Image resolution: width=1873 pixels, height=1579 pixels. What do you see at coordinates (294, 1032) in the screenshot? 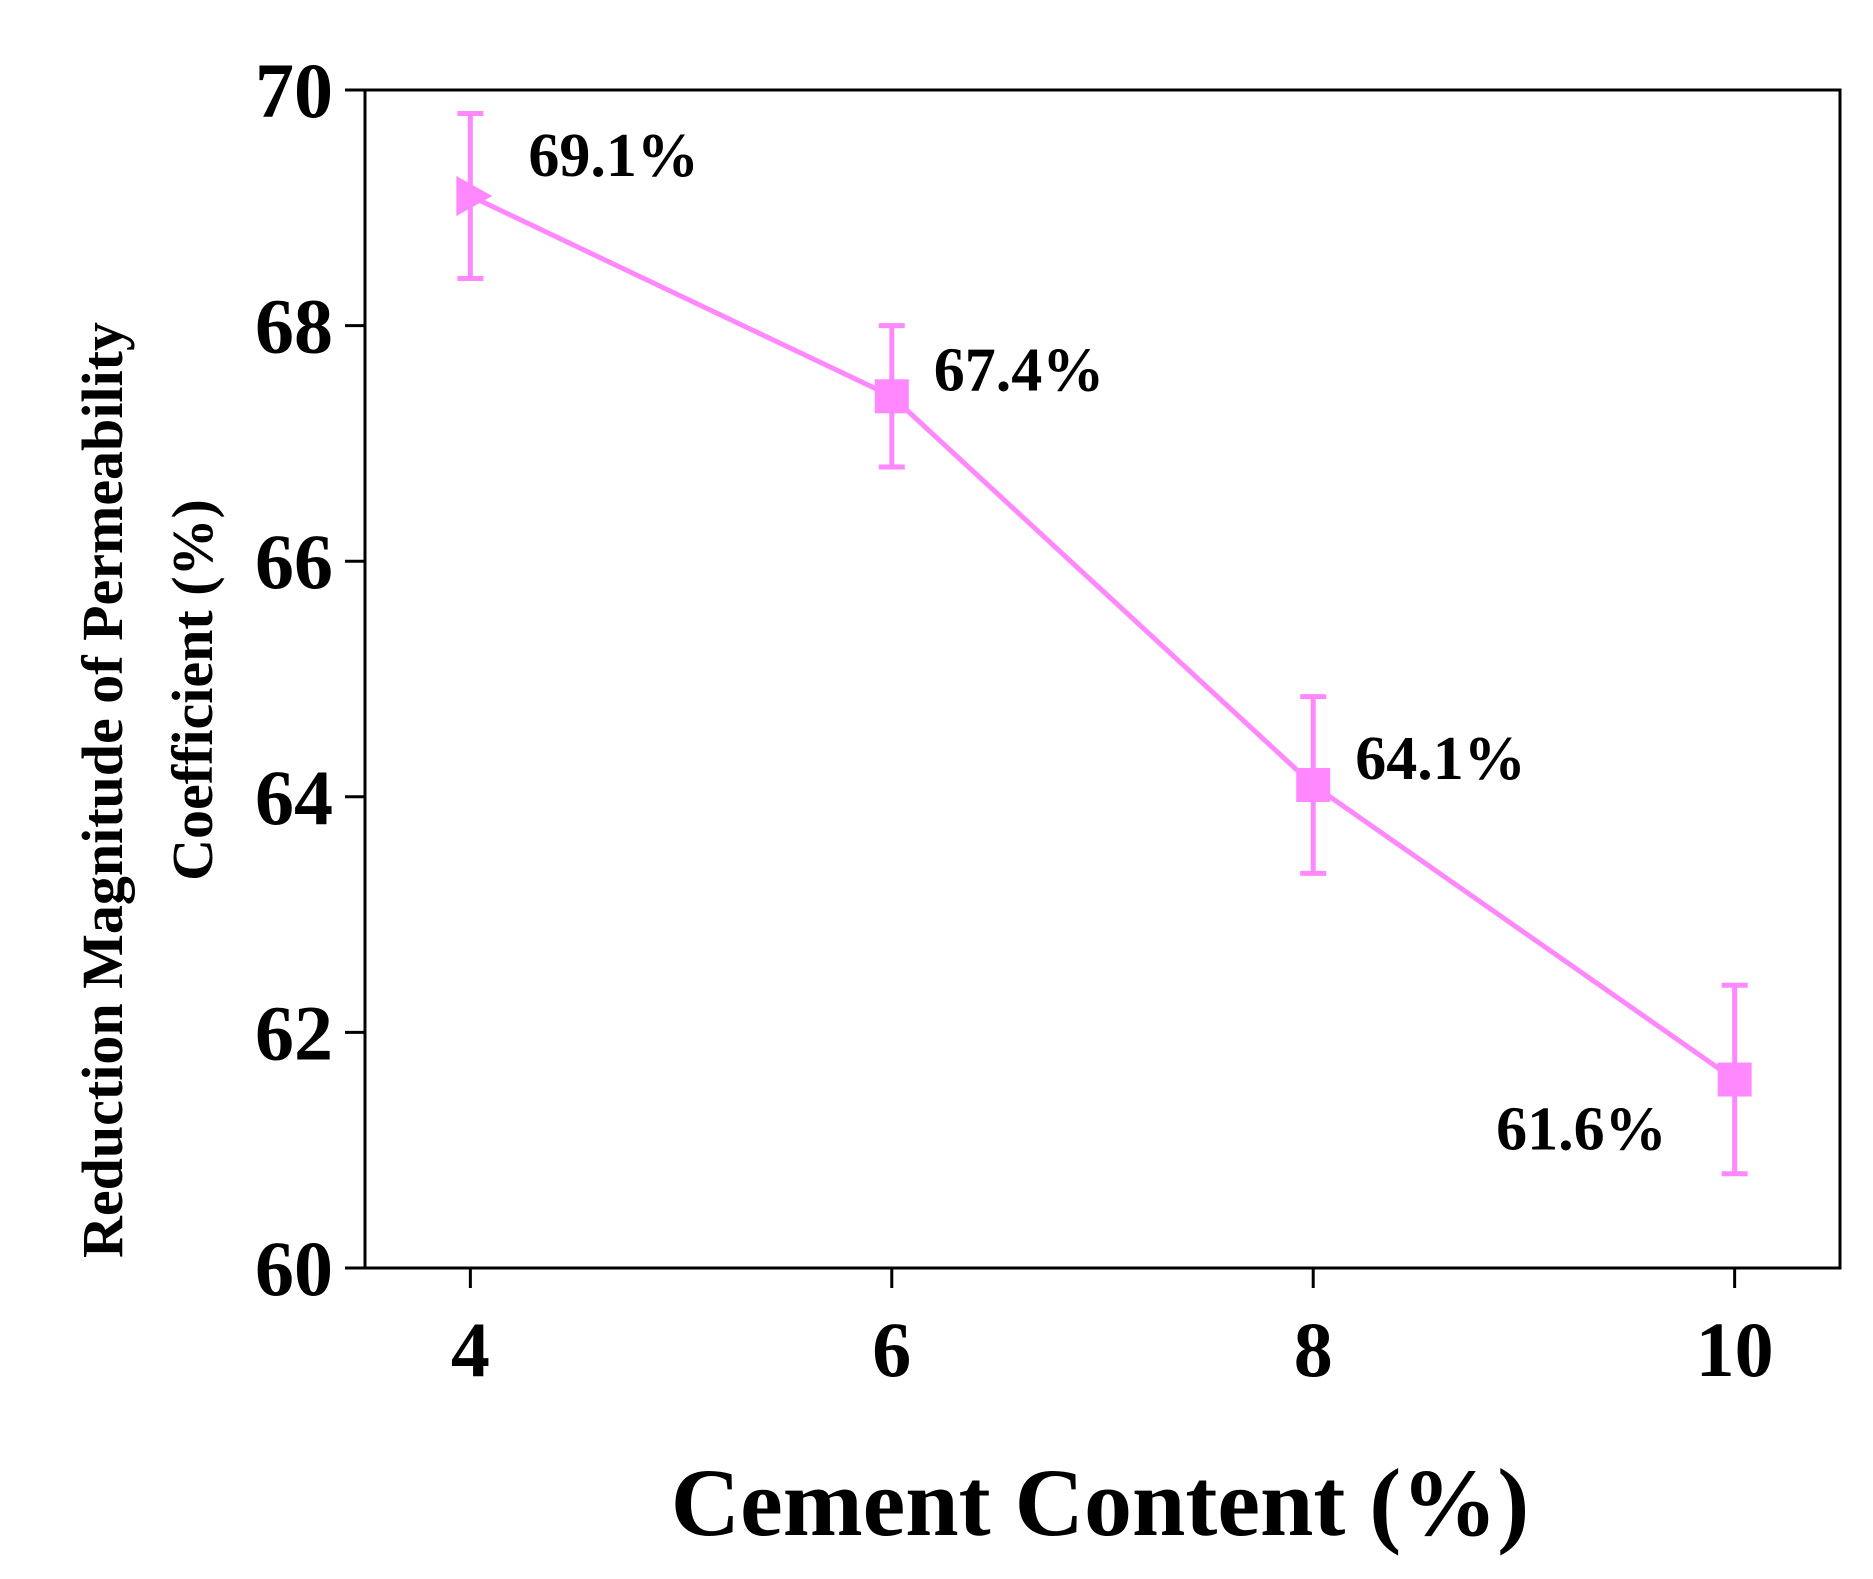
I see `y-tick-label: 62` at bounding box center [294, 1032].